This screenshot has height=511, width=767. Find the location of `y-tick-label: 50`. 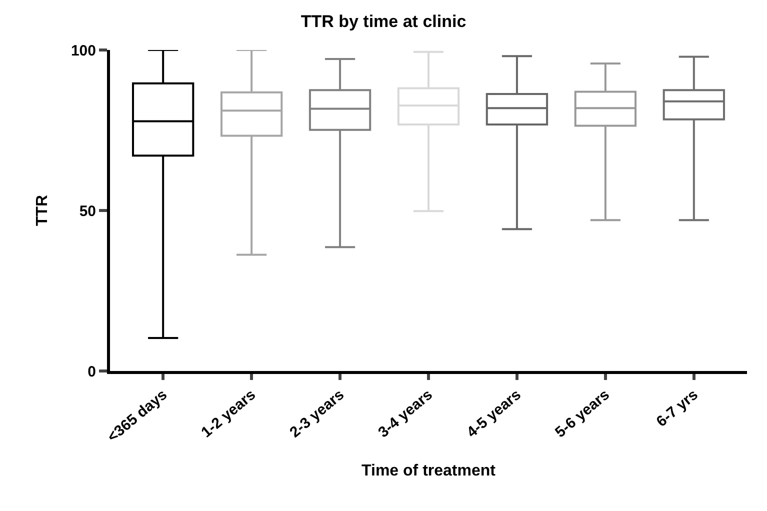

y-tick-label: 50 is located at coordinates (87, 211).